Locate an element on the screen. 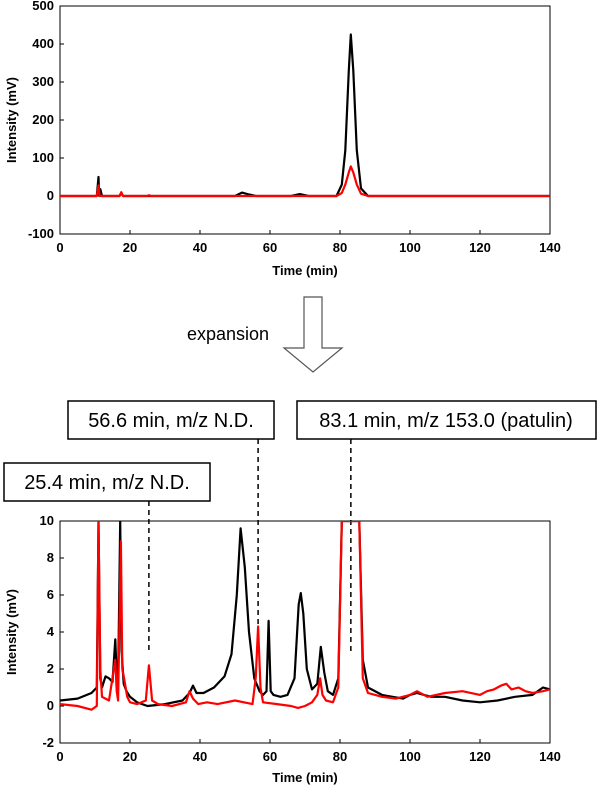 Image resolution: width=600 pixels, height=795 pixels. top-x-tick-label: 40 is located at coordinates (200, 247).